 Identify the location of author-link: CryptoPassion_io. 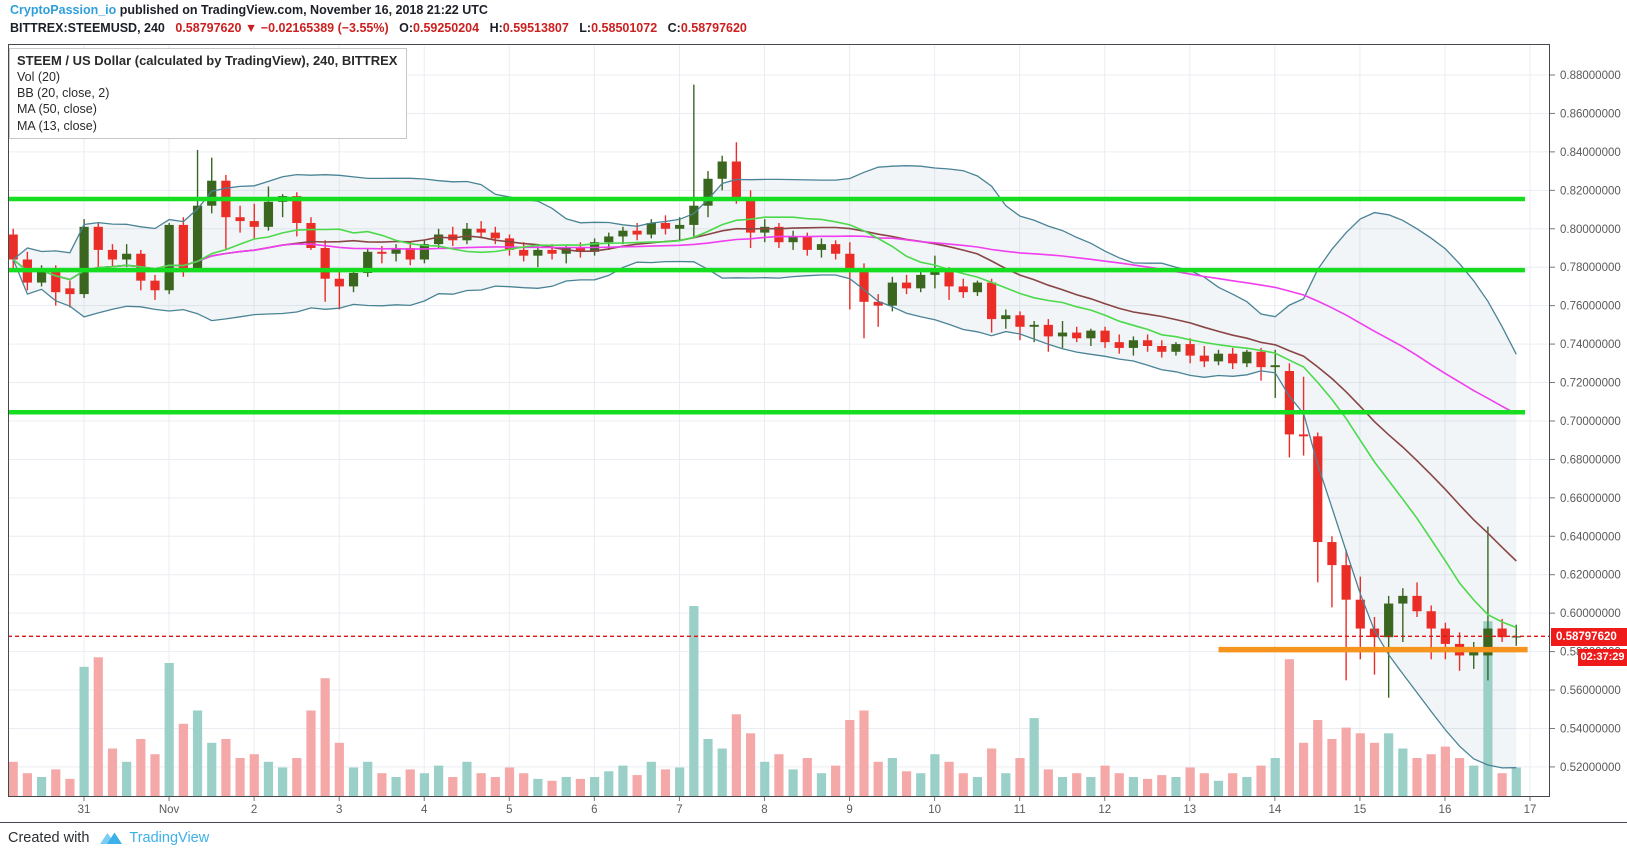
(63, 10).